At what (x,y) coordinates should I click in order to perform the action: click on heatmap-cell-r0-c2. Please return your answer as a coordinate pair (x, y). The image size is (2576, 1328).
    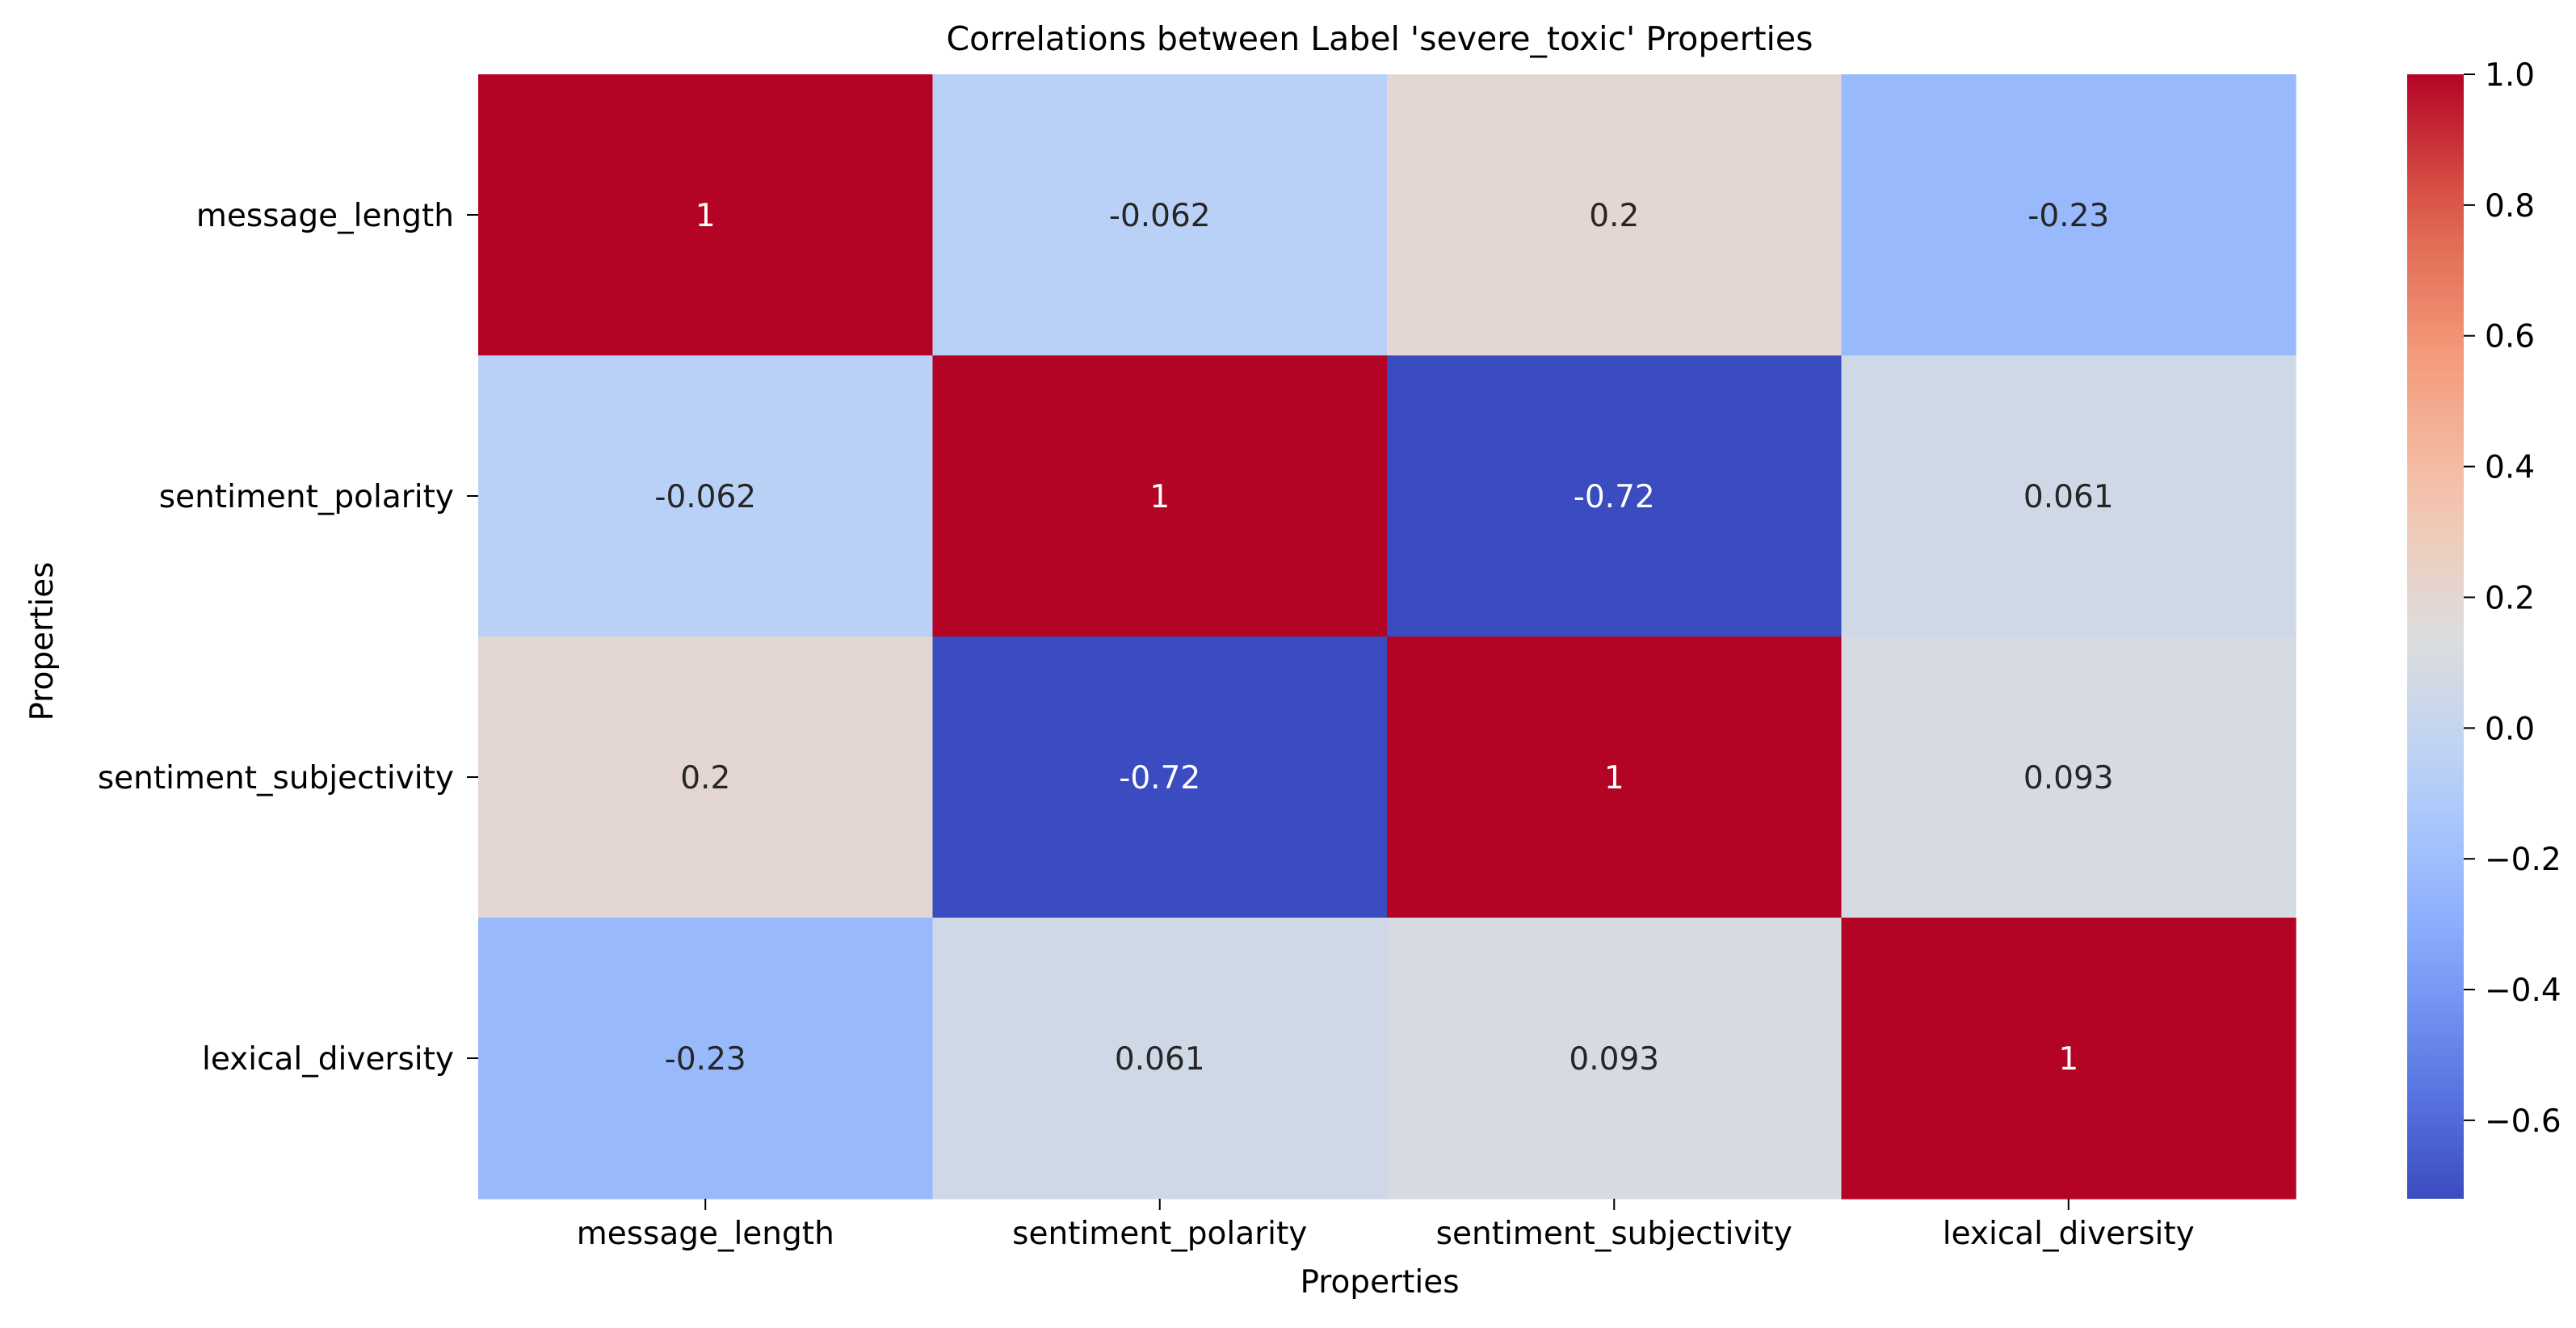
    Looking at the image, I should click on (1615, 215).